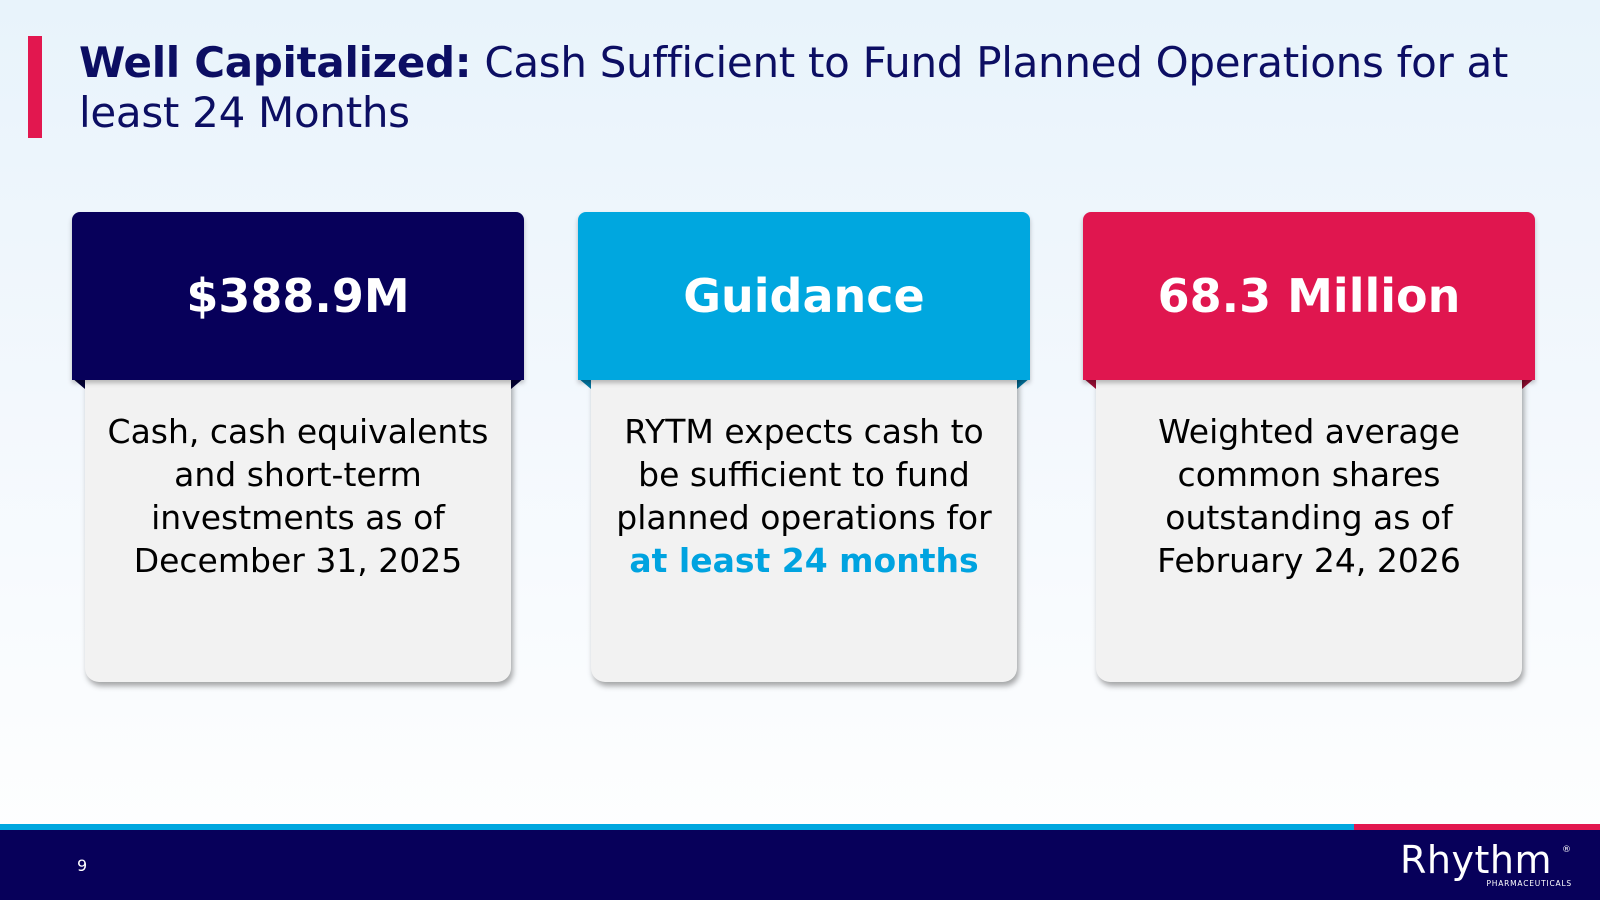 Image resolution: width=1600 pixels, height=900 pixels. What do you see at coordinates (1309, 296) in the screenshot?
I see `card-header: 68.3 Million` at bounding box center [1309, 296].